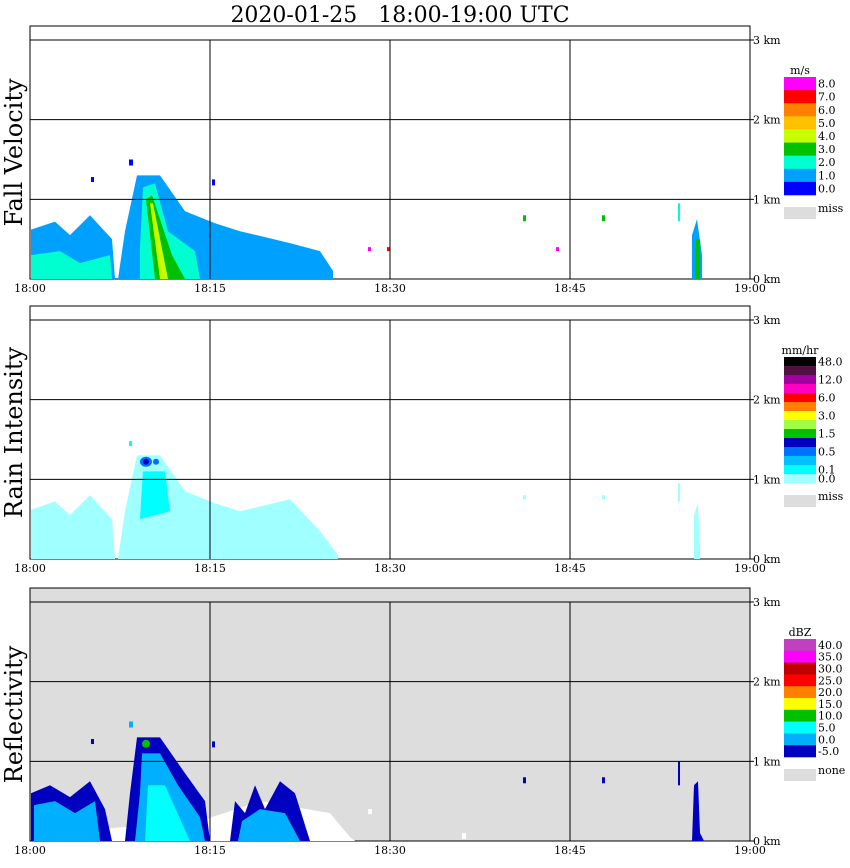 The height and width of the screenshot is (868, 850). I want to click on fall-velocity-xtick-label-4: 19:00, so click(750, 288).